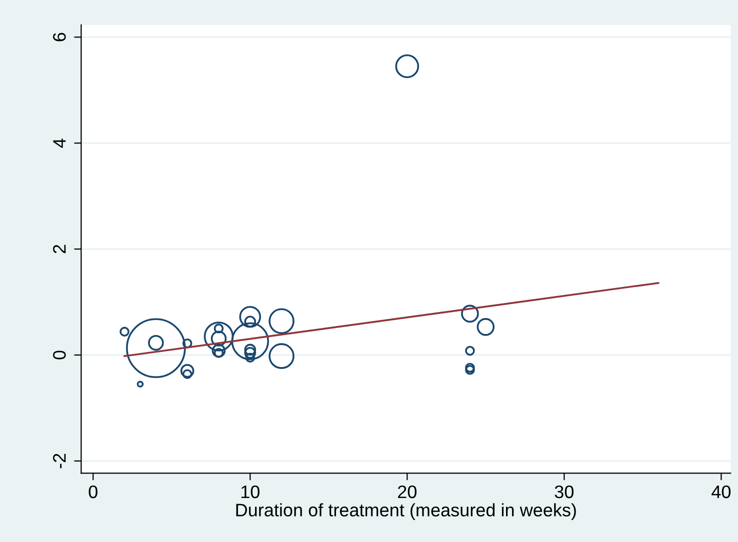 The image size is (738, 542). Describe the element at coordinates (59, 37) in the screenshot. I see `y-tick-label: 6` at that location.